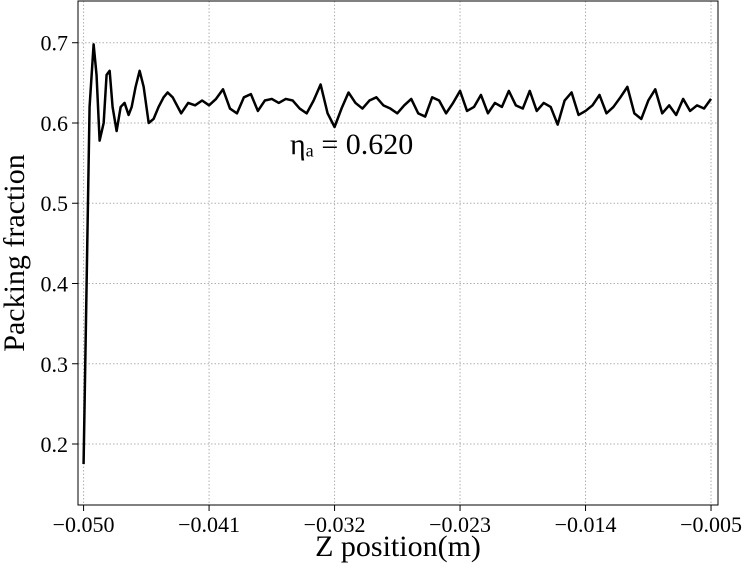  I want to click on y-tick-label: 0.3, so click(55, 364).